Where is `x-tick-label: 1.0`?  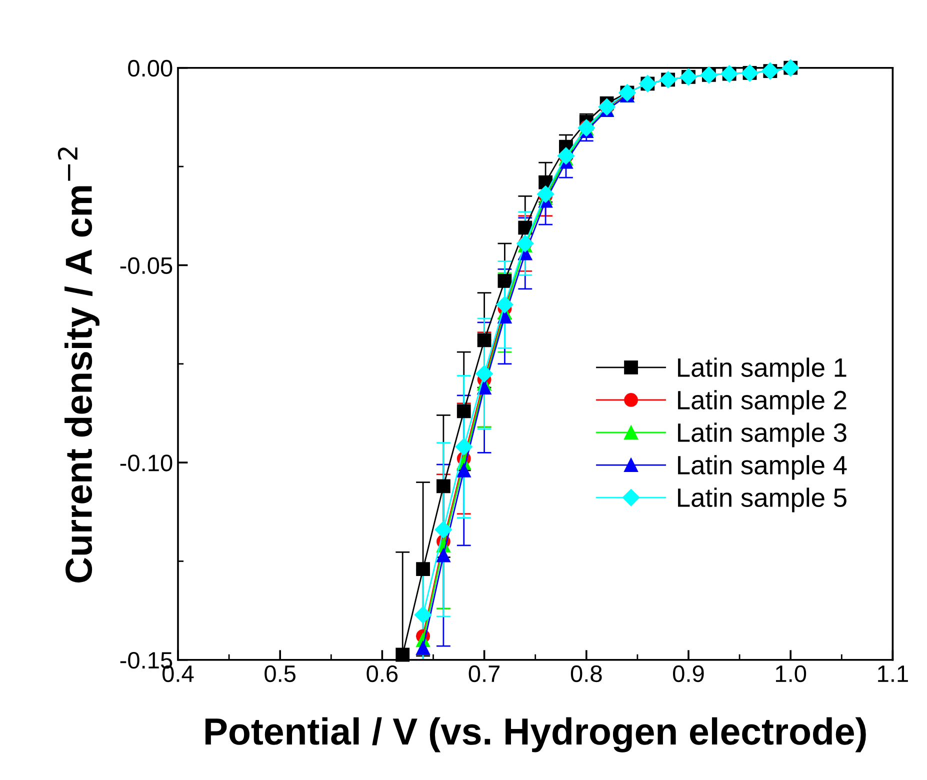
x-tick-label: 1.0 is located at coordinates (791, 673).